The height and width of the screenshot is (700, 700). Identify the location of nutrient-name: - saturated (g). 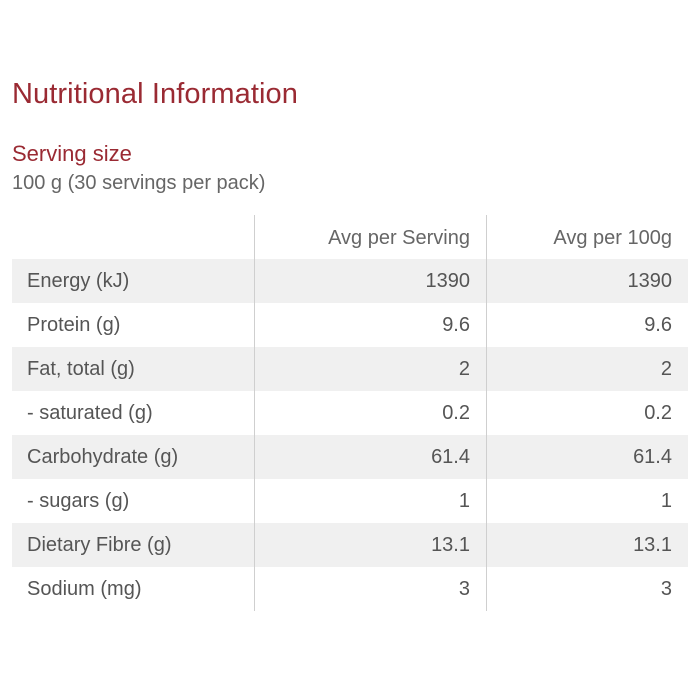
(133, 413).